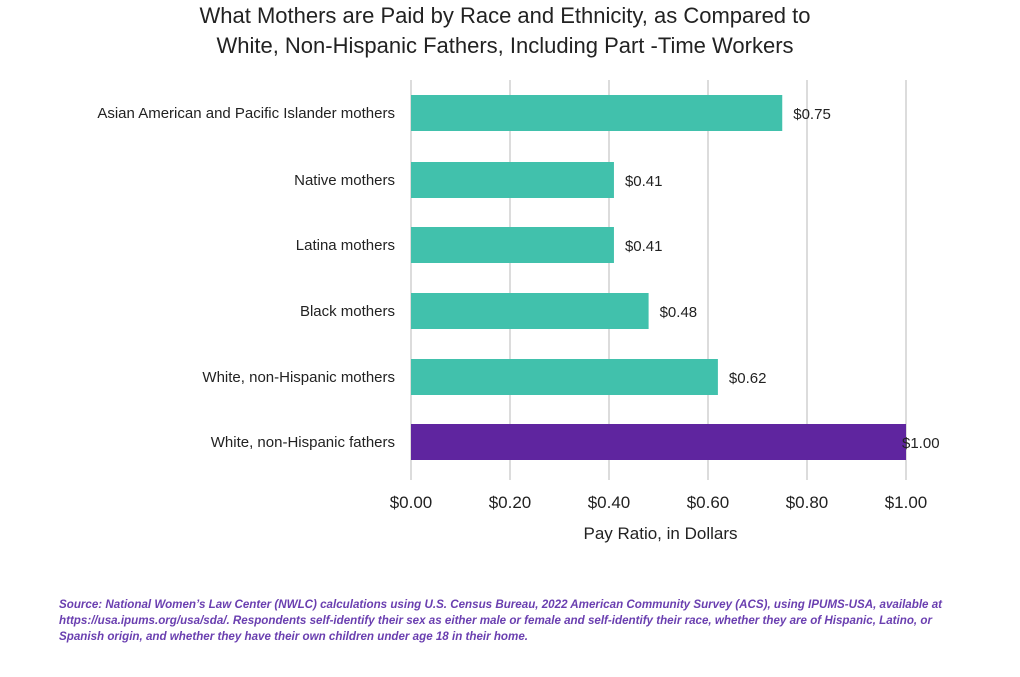 This screenshot has height=677, width=1020. What do you see at coordinates (345, 245) in the screenshot?
I see `category-label: Latina mothers` at bounding box center [345, 245].